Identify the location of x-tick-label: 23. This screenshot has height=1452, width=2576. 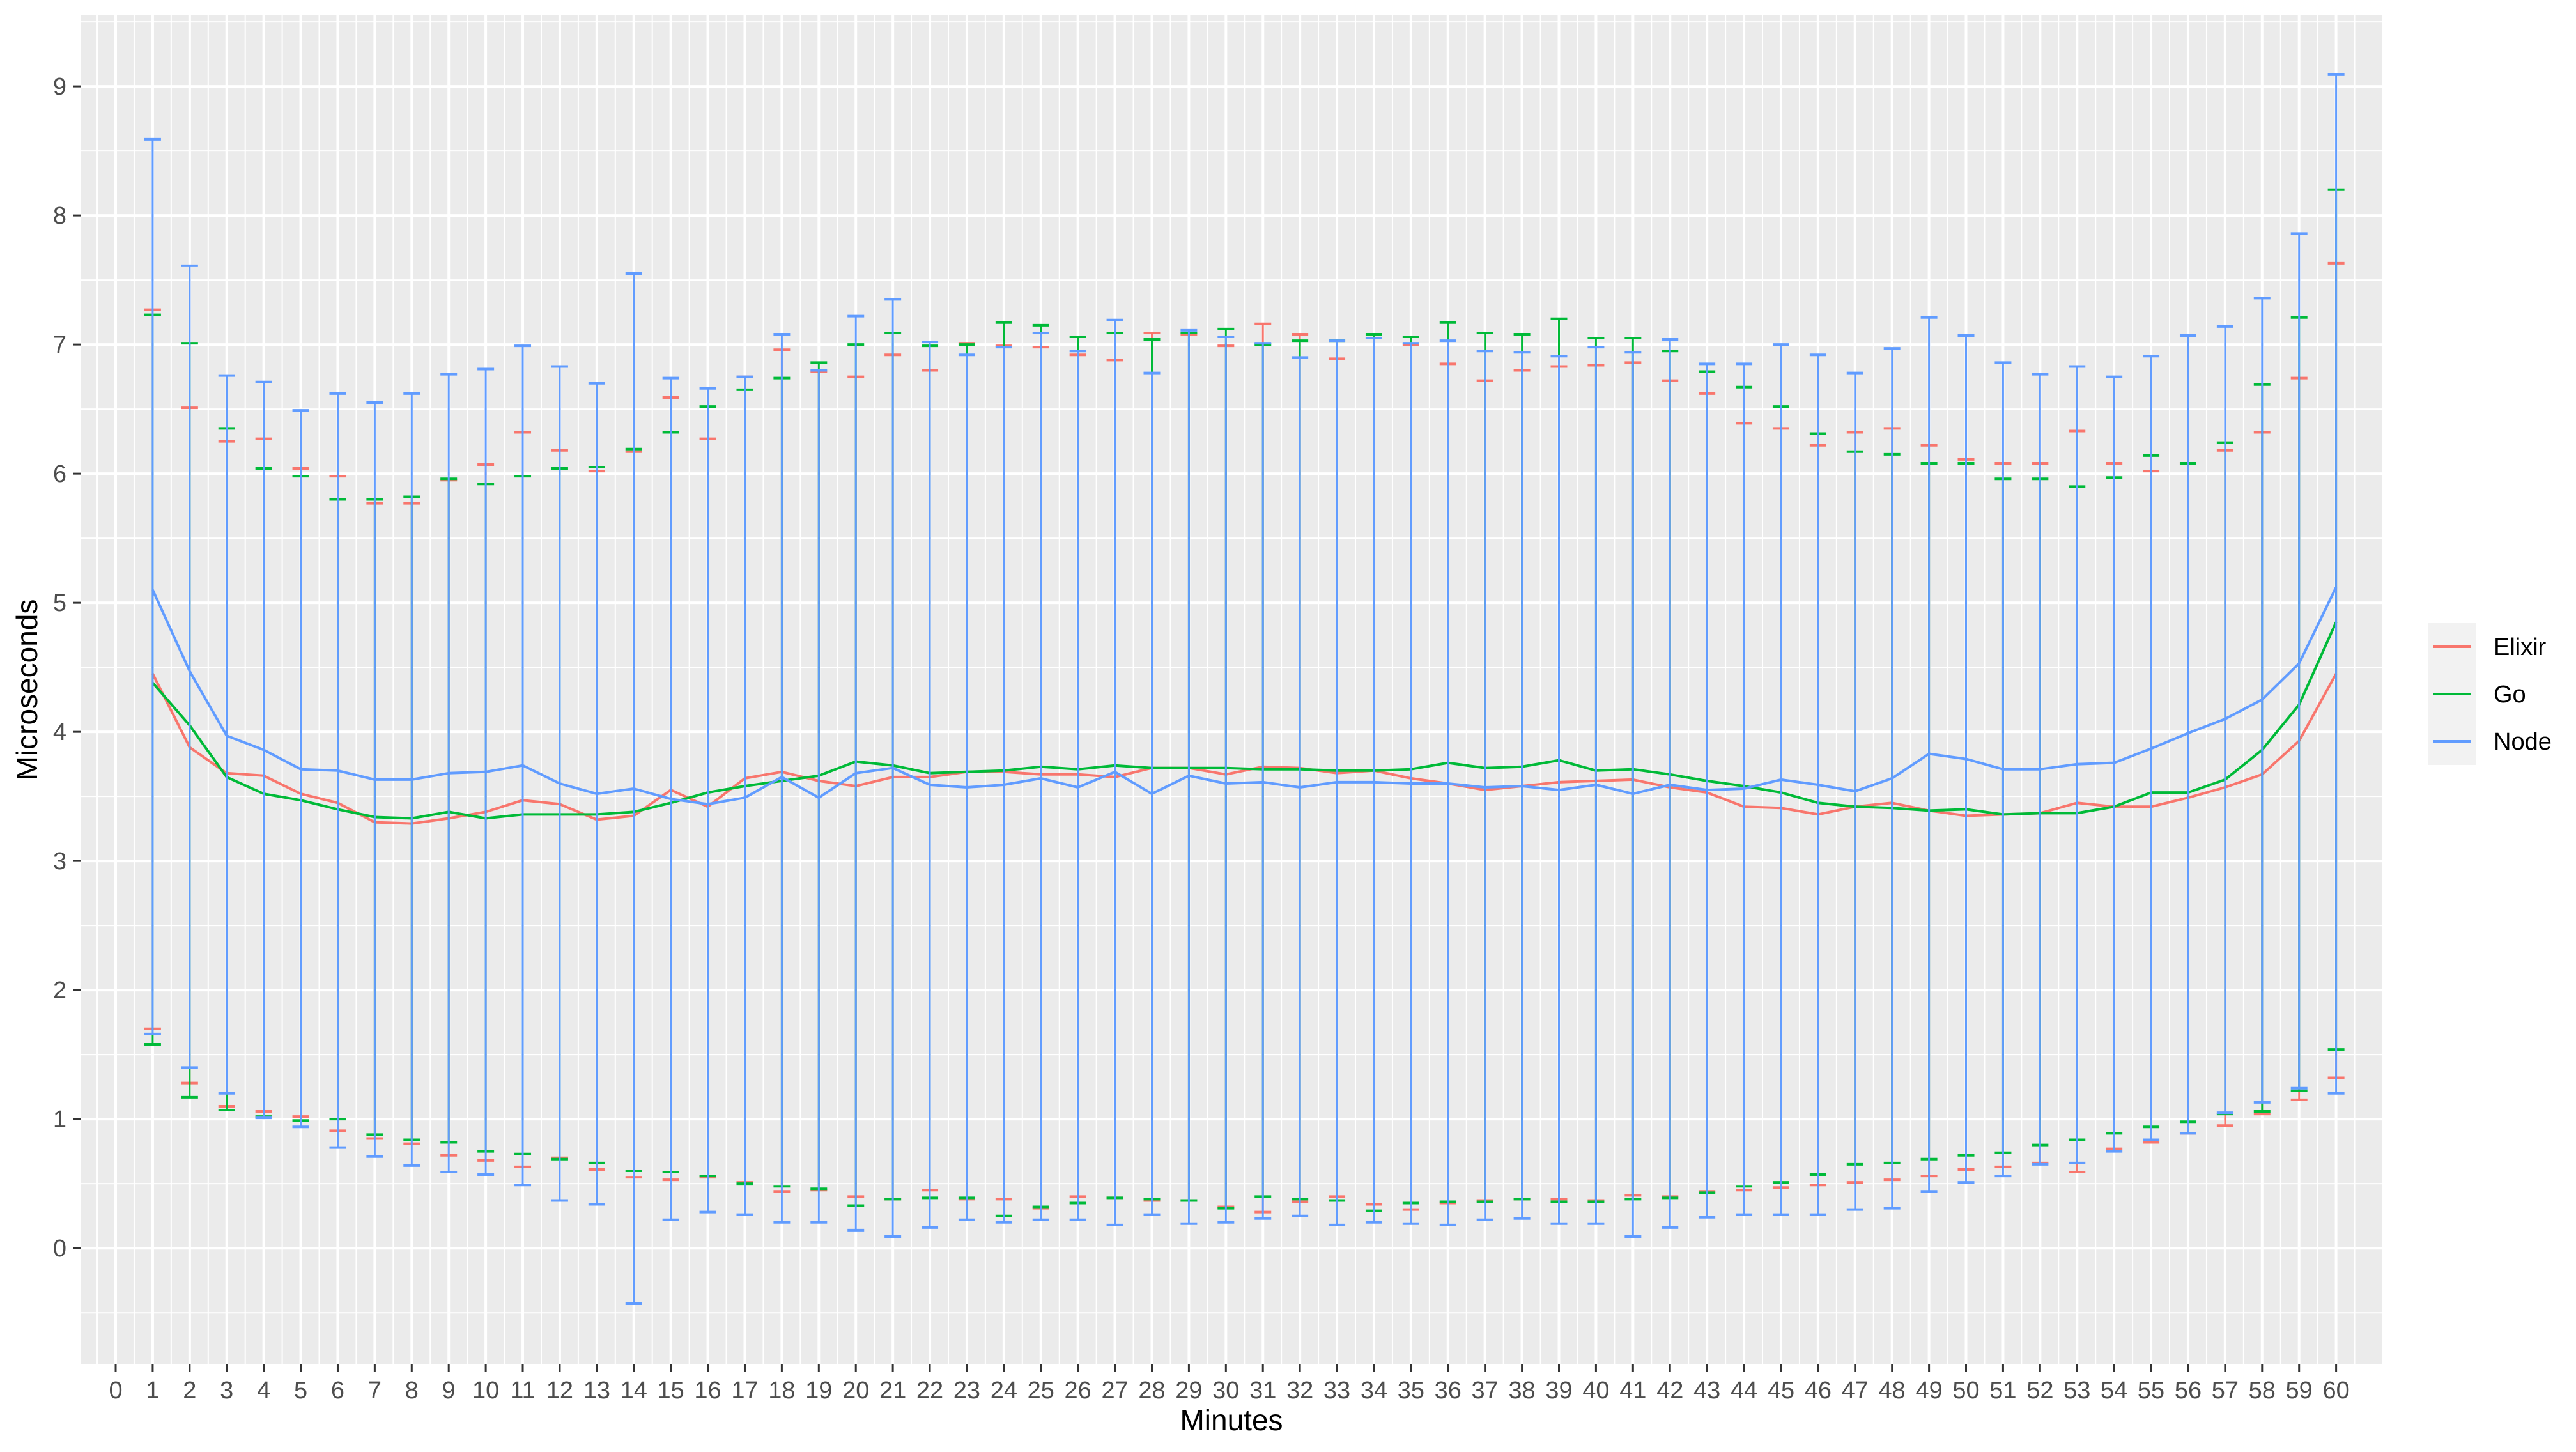
(966, 1390).